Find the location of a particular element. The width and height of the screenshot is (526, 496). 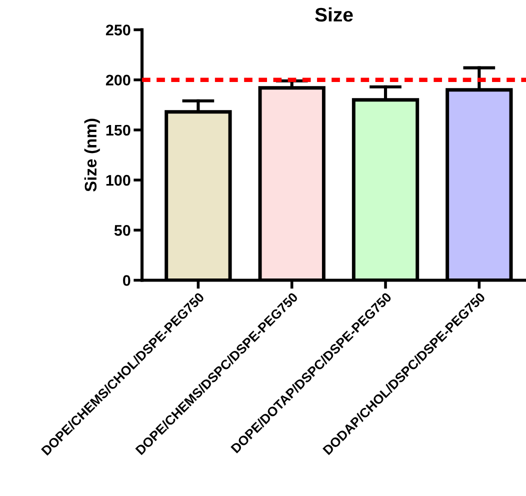

y-tick-label: 100 is located at coordinates (118, 180).